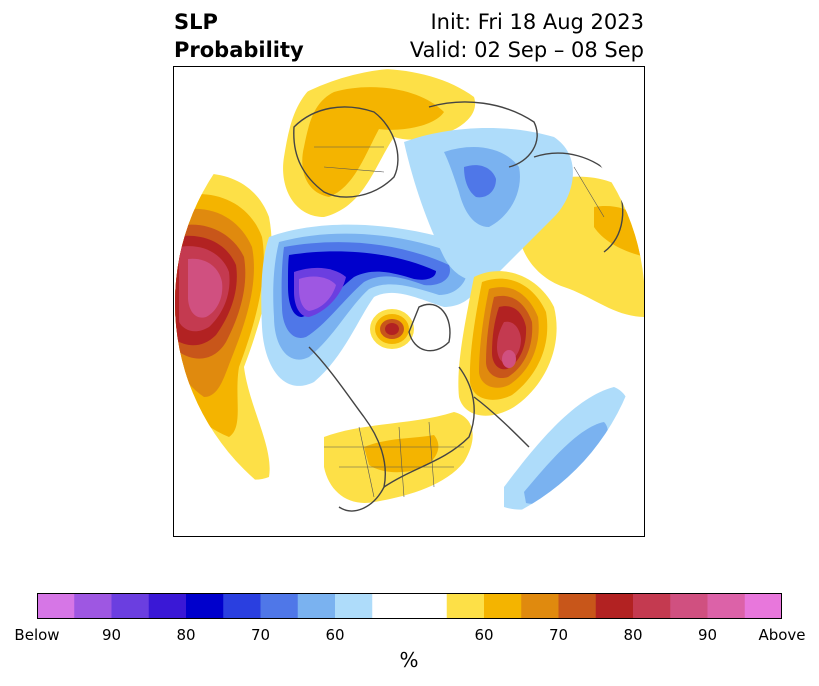 The height and width of the screenshot is (686, 819). Describe the element at coordinates (507, 343) in the screenshot. I see `atlantic-above-anomaly` at that location.